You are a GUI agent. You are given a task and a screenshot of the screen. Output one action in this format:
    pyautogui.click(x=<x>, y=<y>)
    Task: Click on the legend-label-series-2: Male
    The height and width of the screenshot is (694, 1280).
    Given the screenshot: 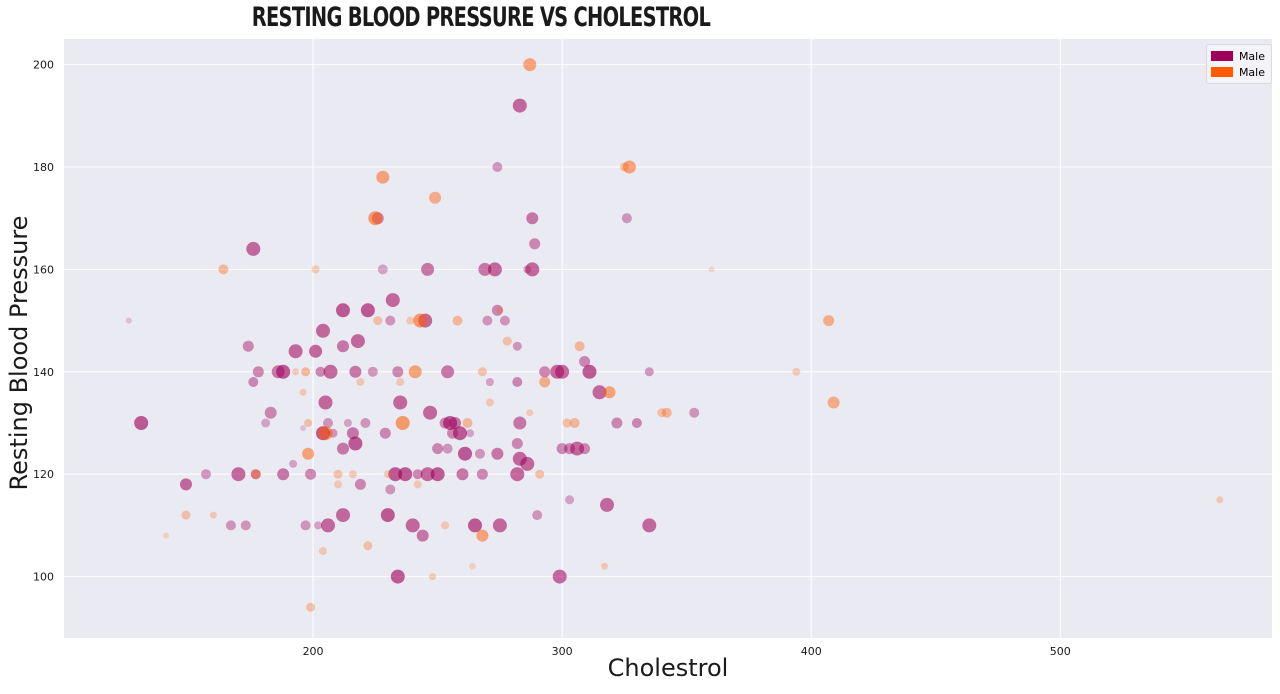 What is the action you would take?
    pyautogui.click(x=1251, y=72)
    